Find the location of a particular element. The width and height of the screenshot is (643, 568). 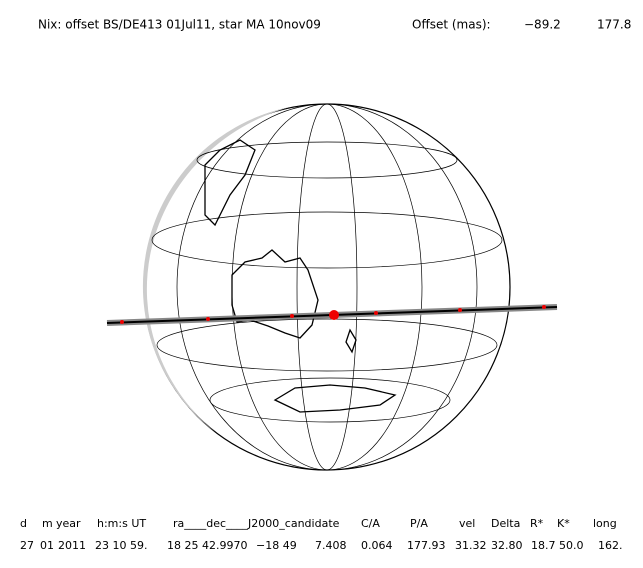

column-header: vel is located at coordinates (467, 523).